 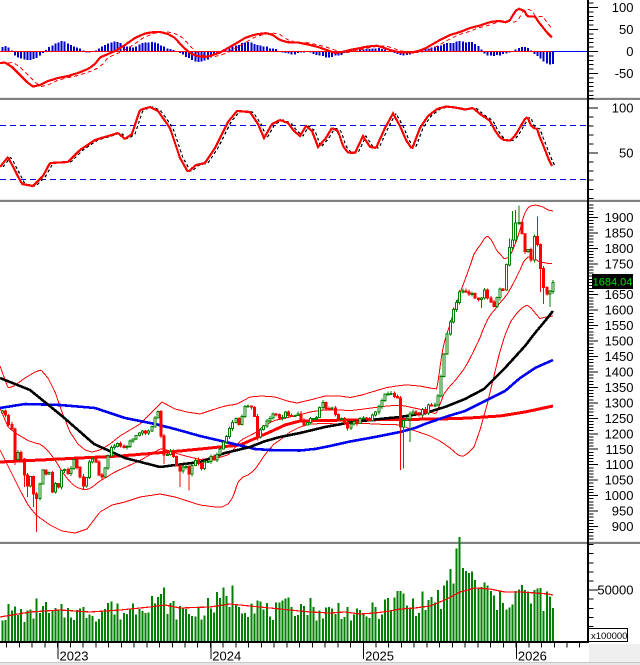 What do you see at coordinates (619, 372) in the screenshot?
I see `svg-text: 1400` at bounding box center [619, 372].